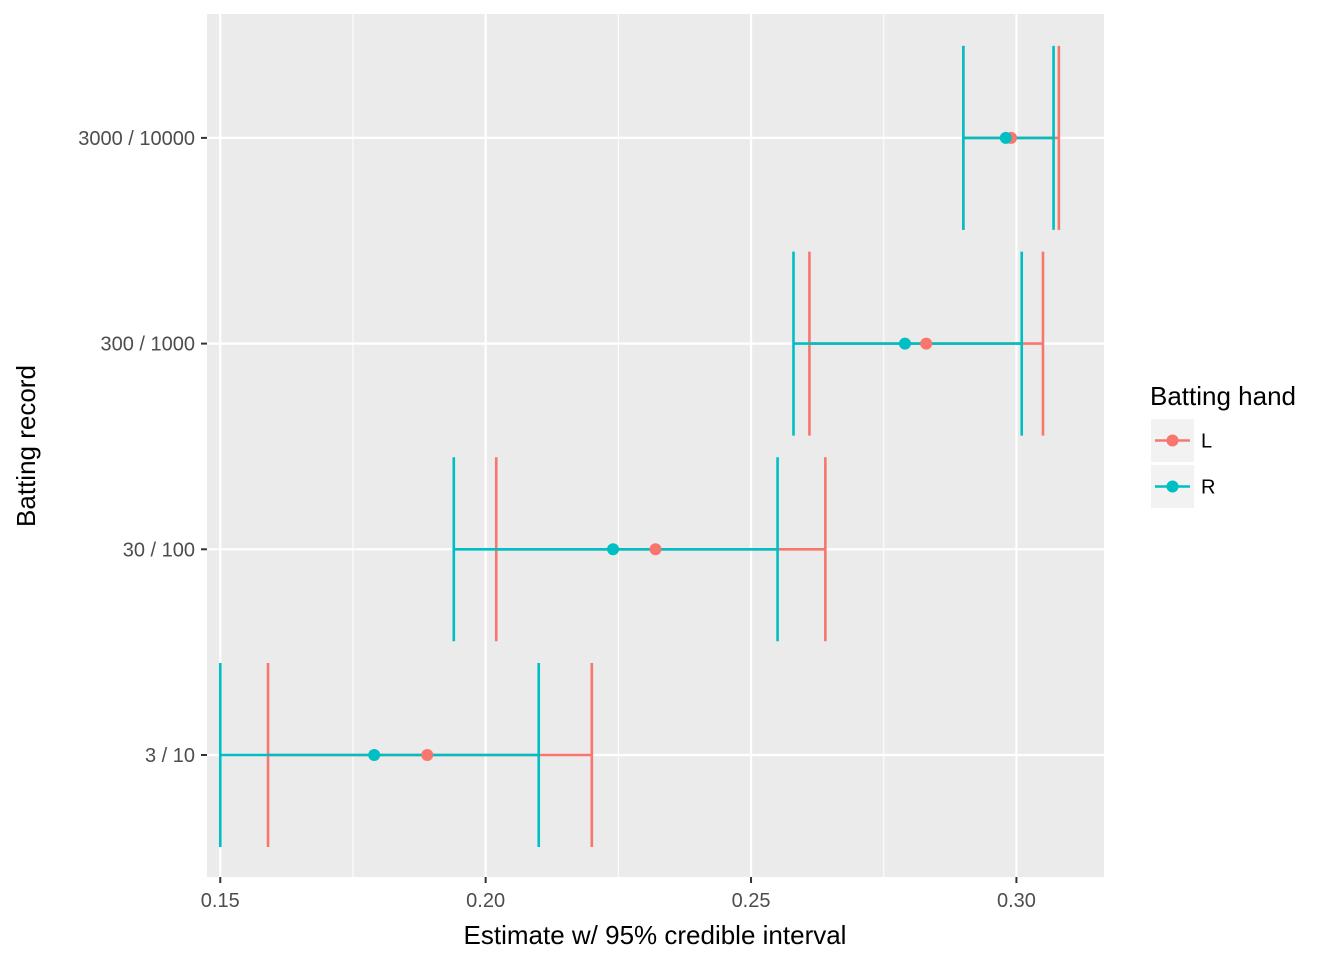 This screenshot has height=960, width=1344. I want to click on y-tick-label: 300 / 1000, so click(147, 345).